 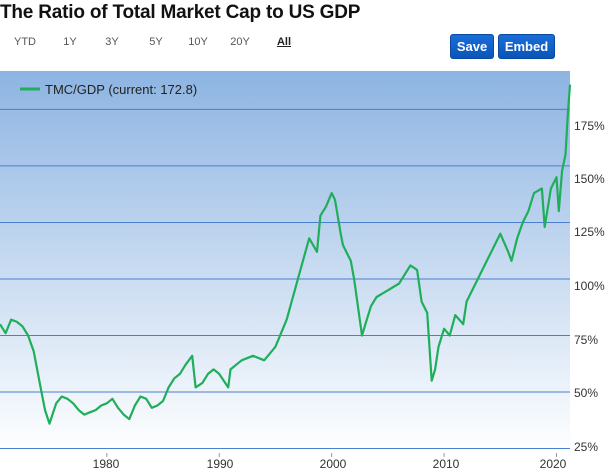 I want to click on range-20y: 20Y, so click(x=240, y=42).